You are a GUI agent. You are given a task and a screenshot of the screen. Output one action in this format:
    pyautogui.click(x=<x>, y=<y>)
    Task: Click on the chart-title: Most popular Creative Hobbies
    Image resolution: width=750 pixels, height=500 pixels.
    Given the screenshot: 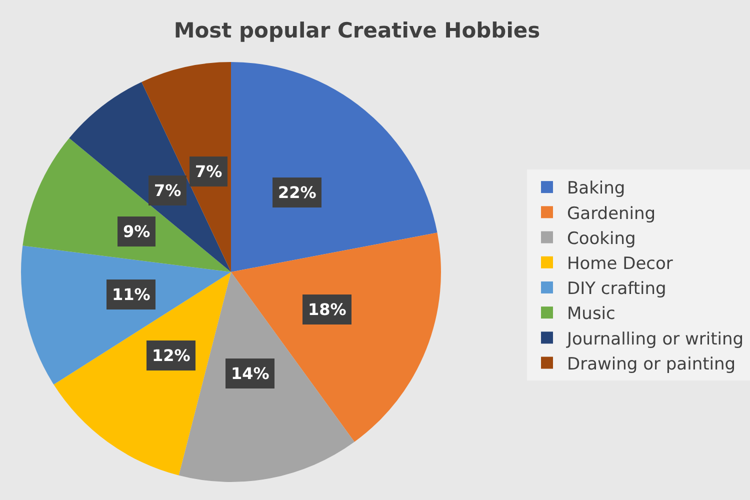 What is the action you would take?
    pyautogui.click(x=357, y=30)
    